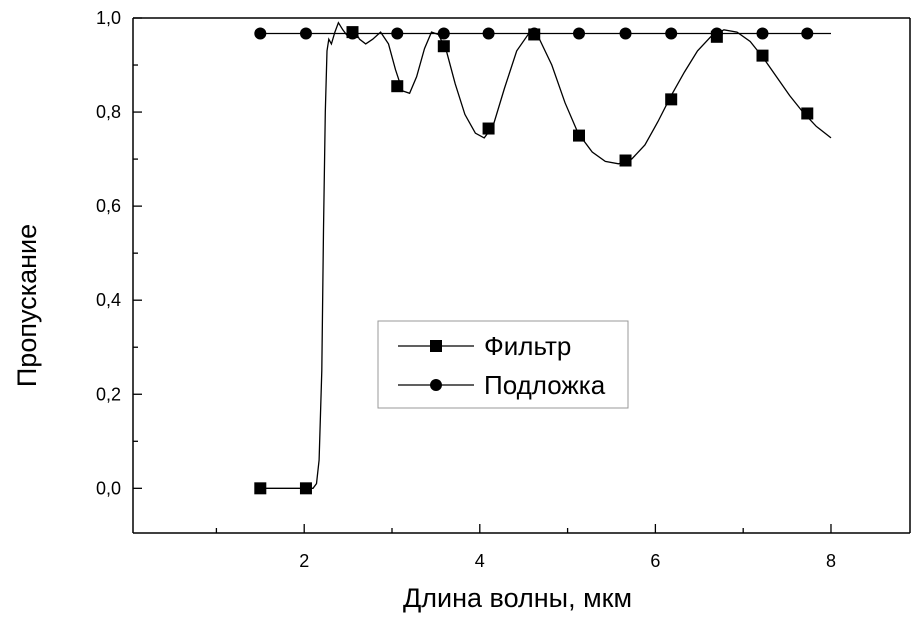  Describe the element at coordinates (27, 305) in the screenshot. I see `y-axis-title: Пропускание` at that location.